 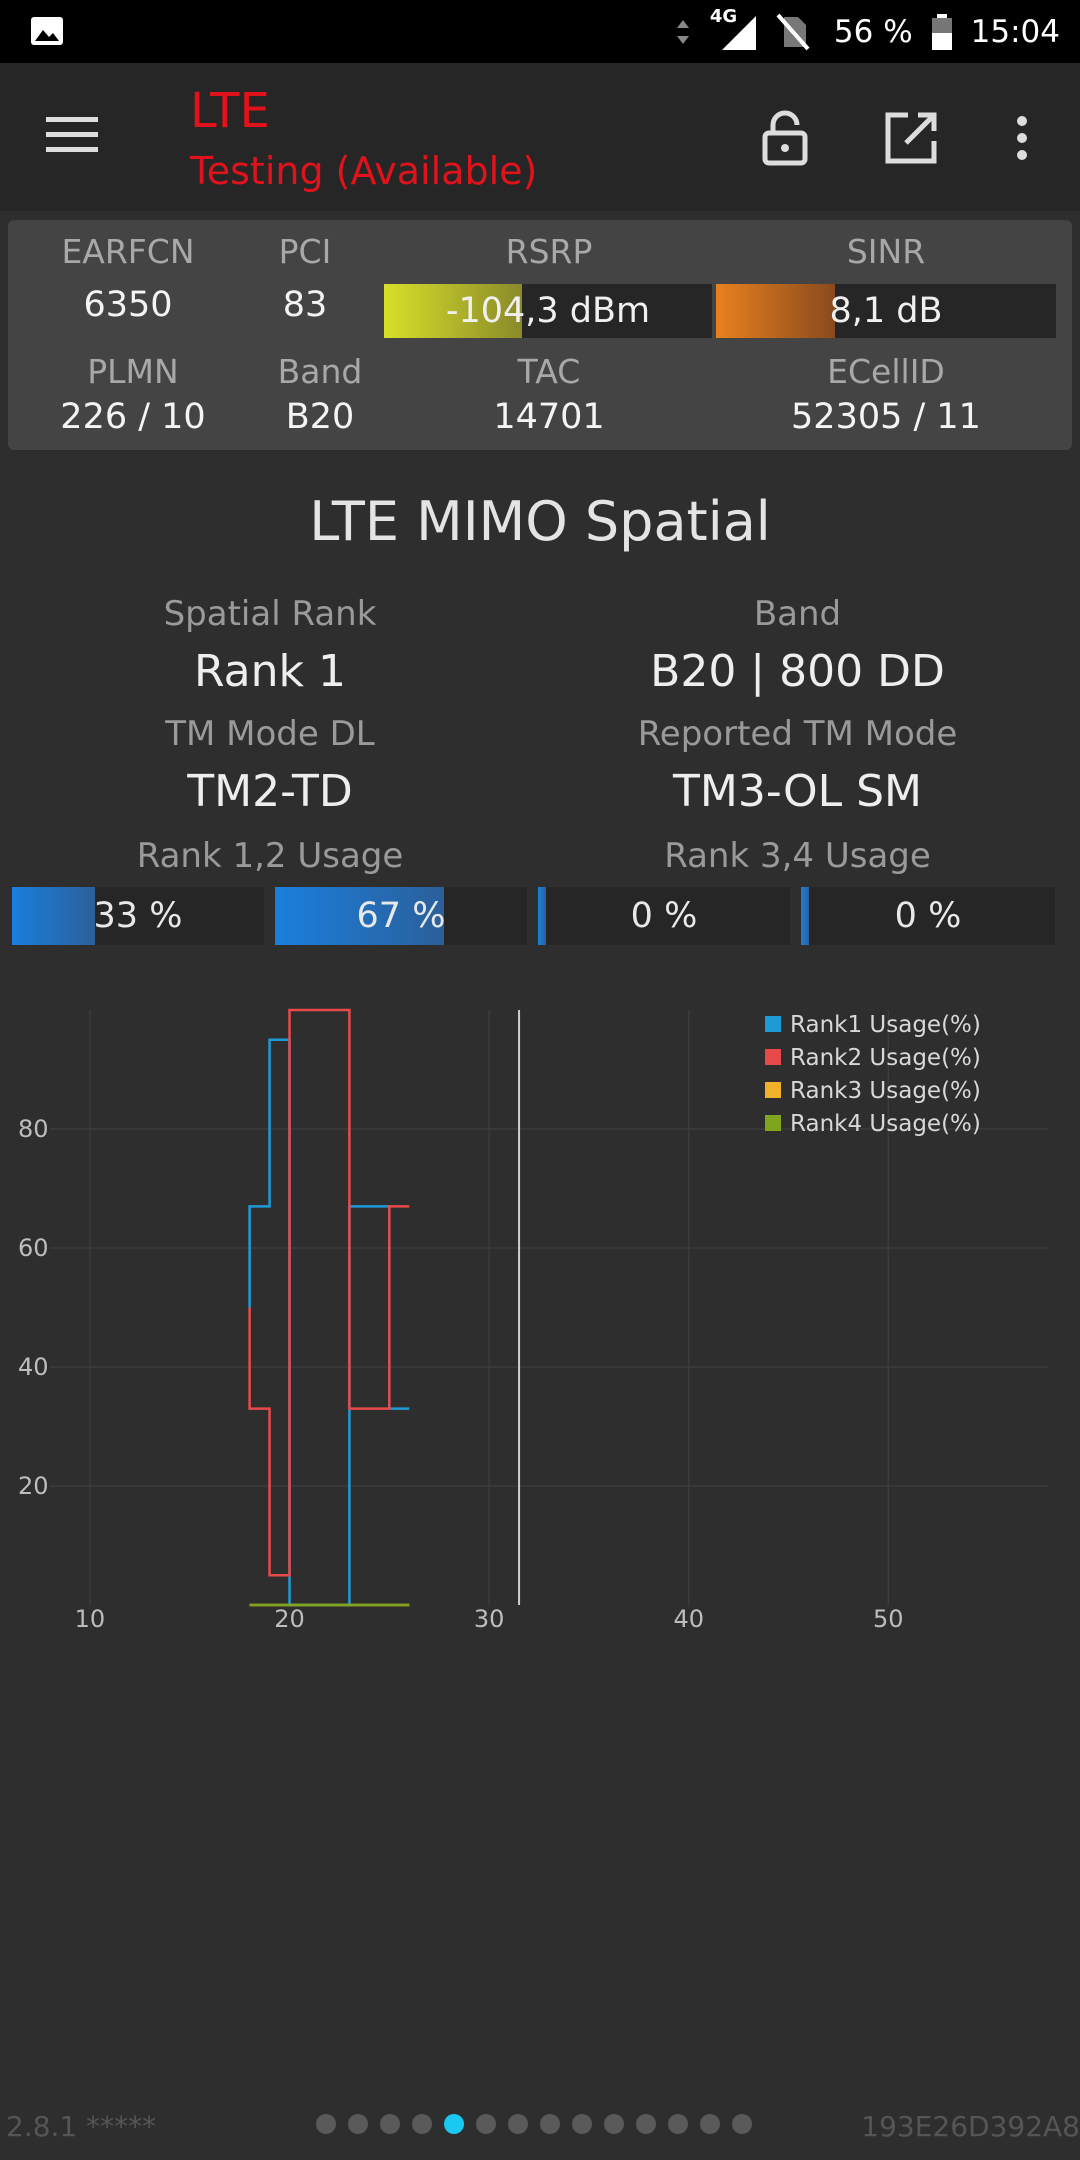 What do you see at coordinates (941, 31) in the screenshot?
I see `battery-icon` at bounding box center [941, 31].